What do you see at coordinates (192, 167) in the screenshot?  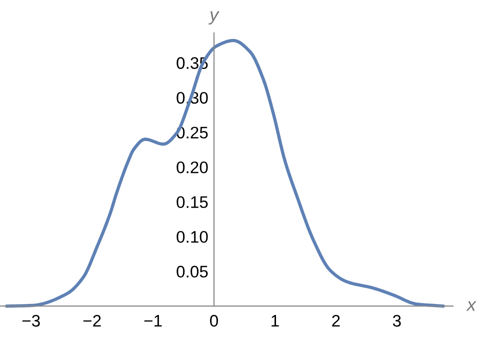 I see `y-tick-label: 0.20` at bounding box center [192, 167].